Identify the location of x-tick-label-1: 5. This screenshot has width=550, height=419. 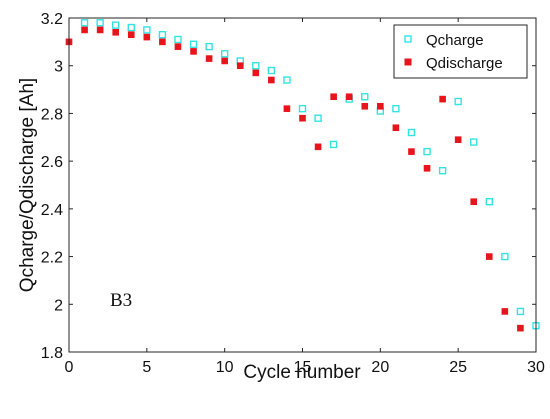
(146, 367).